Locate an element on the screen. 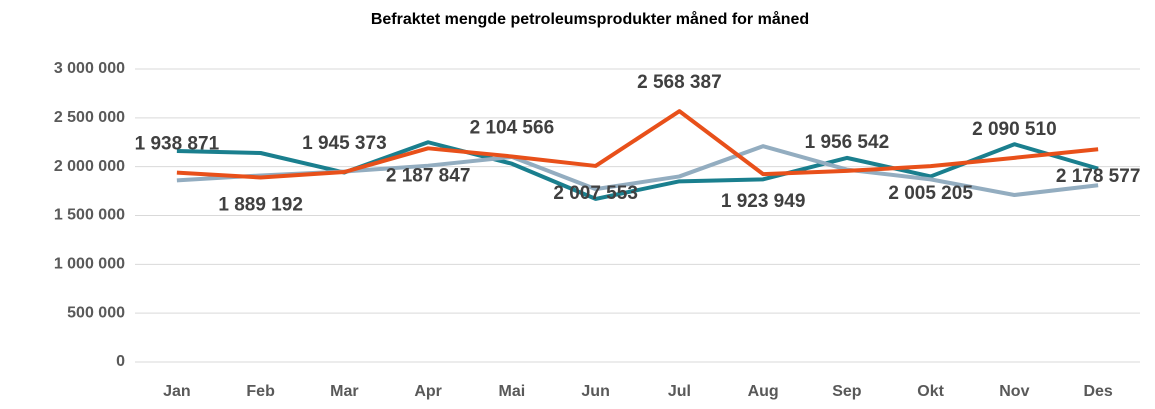  y-tick-label: 500 000 is located at coordinates (96, 312).